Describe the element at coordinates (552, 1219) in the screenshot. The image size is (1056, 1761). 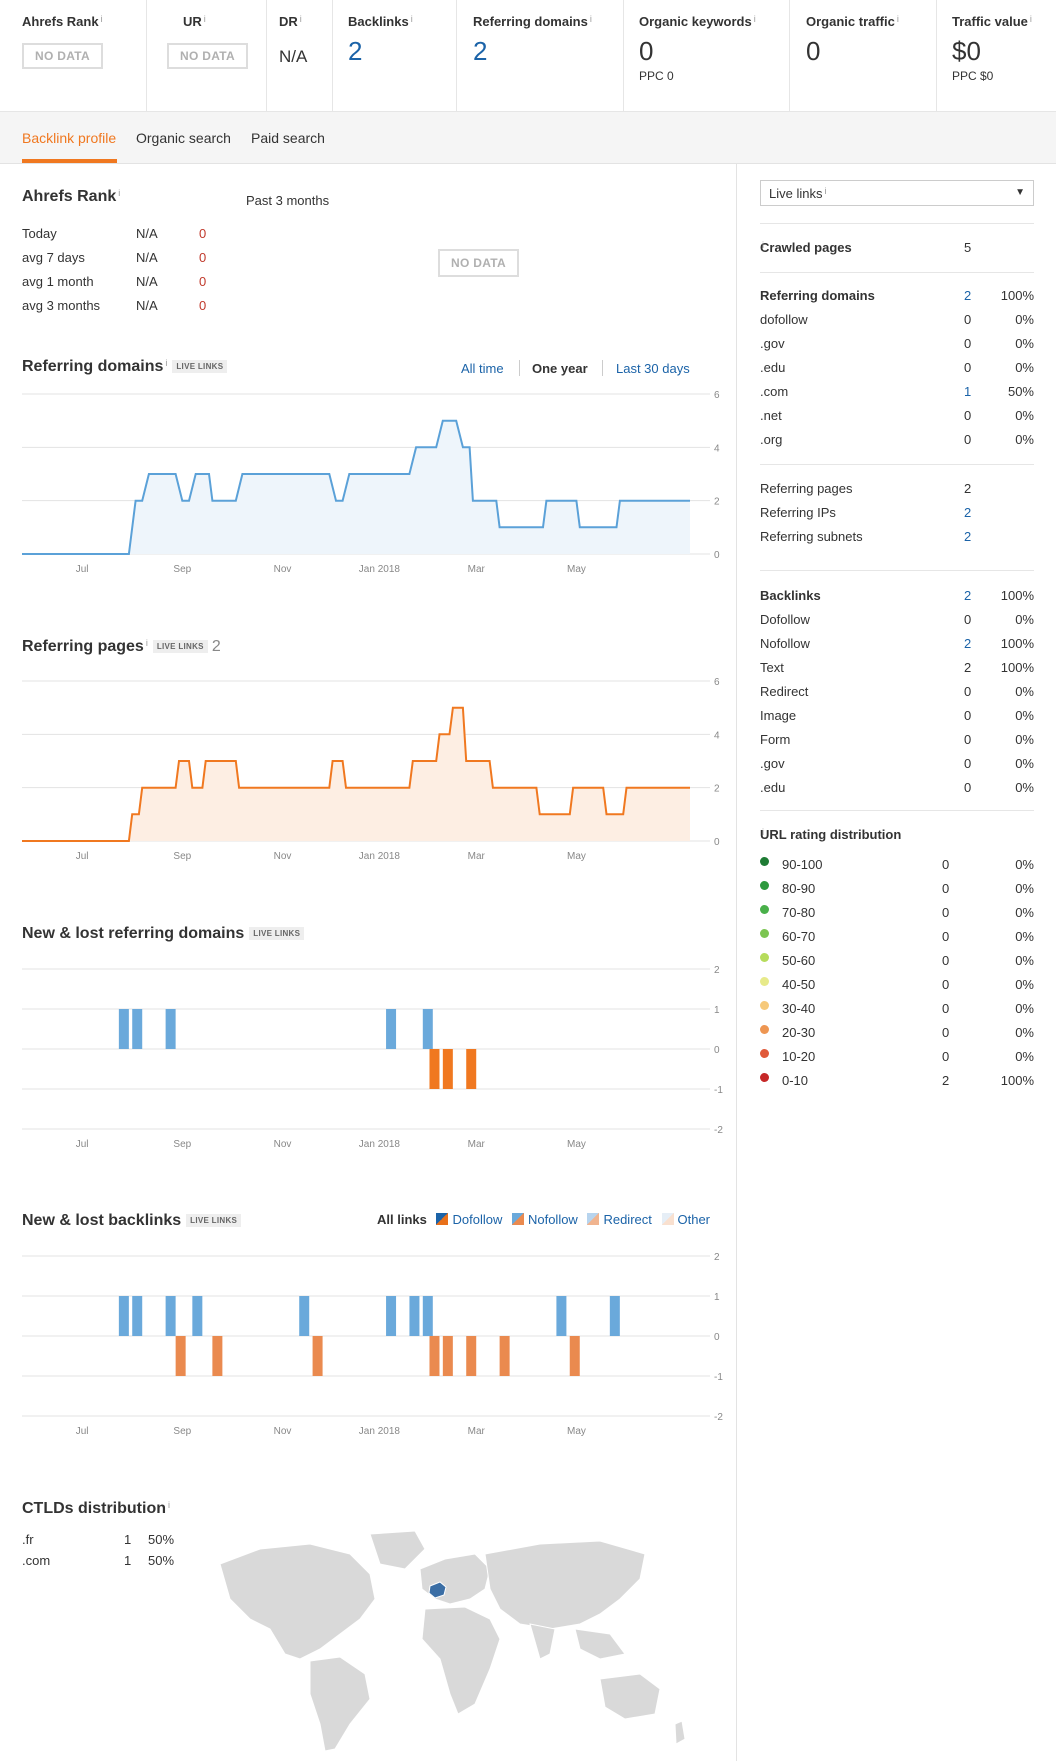
I see `legend-nofollow: Nofollow` at that location.